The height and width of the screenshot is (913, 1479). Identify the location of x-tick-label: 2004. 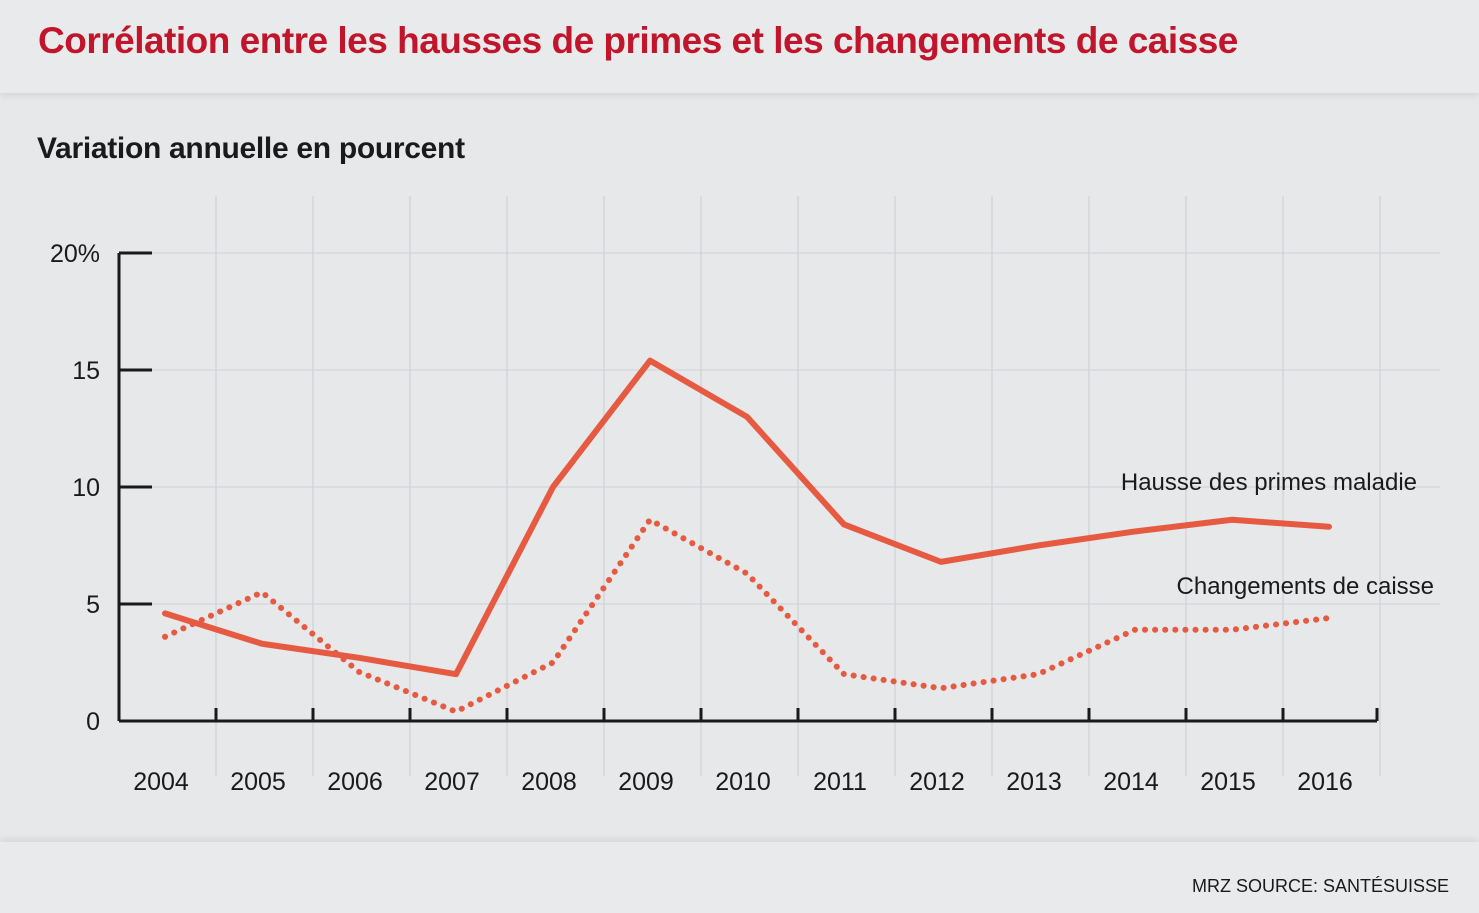
(161, 782).